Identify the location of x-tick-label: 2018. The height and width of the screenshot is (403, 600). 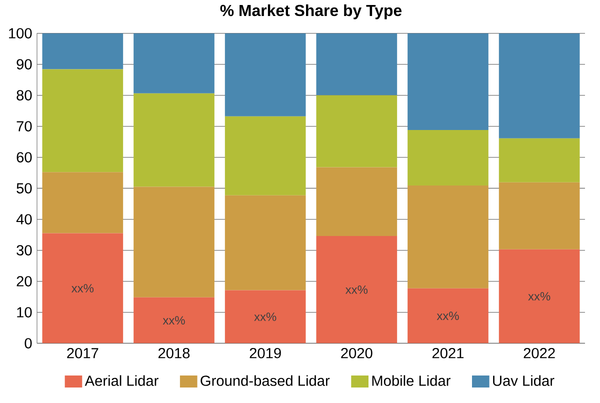
(174, 353).